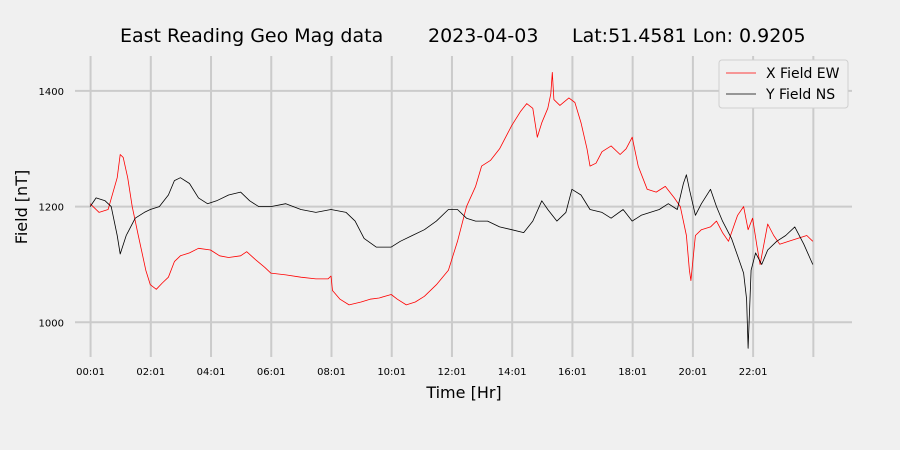 The height and width of the screenshot is (450, 900). Describe the element at coordinates (391, 372) in the screenshot. I see `x-tick-label: 10:01` at that location.